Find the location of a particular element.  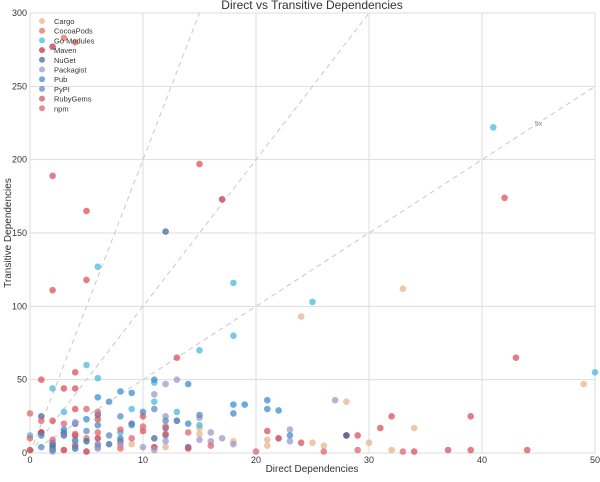

legend-label: Cargo is located at coordinates (64, 21).